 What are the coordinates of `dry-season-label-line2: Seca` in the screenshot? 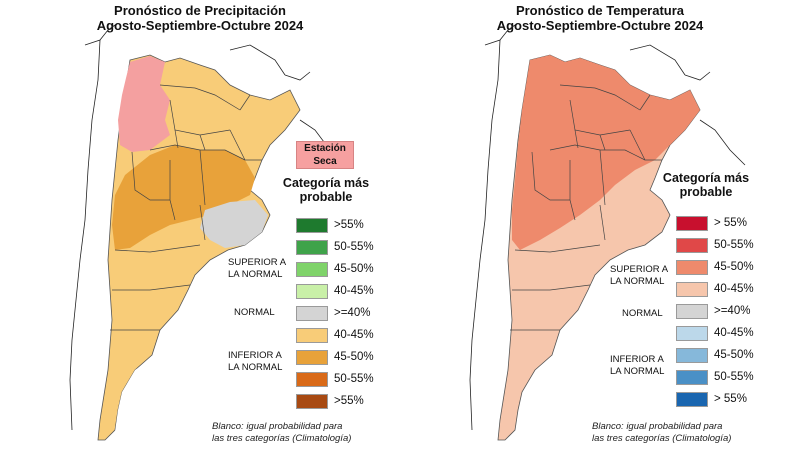 It's located at (325, 161).